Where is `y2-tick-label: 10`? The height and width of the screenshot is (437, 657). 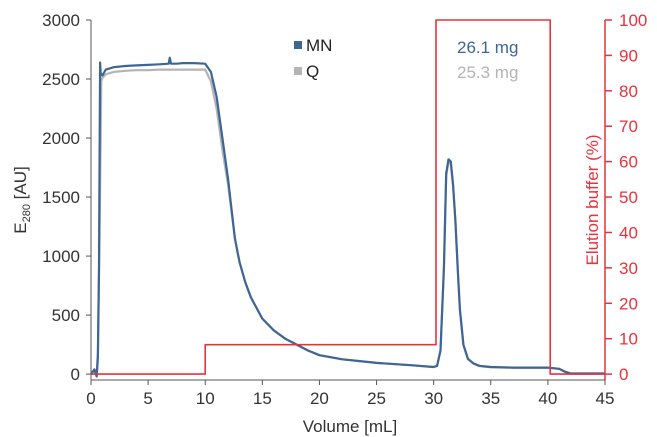
y2-tick-label: 10 is located at coordinates (628, 339).